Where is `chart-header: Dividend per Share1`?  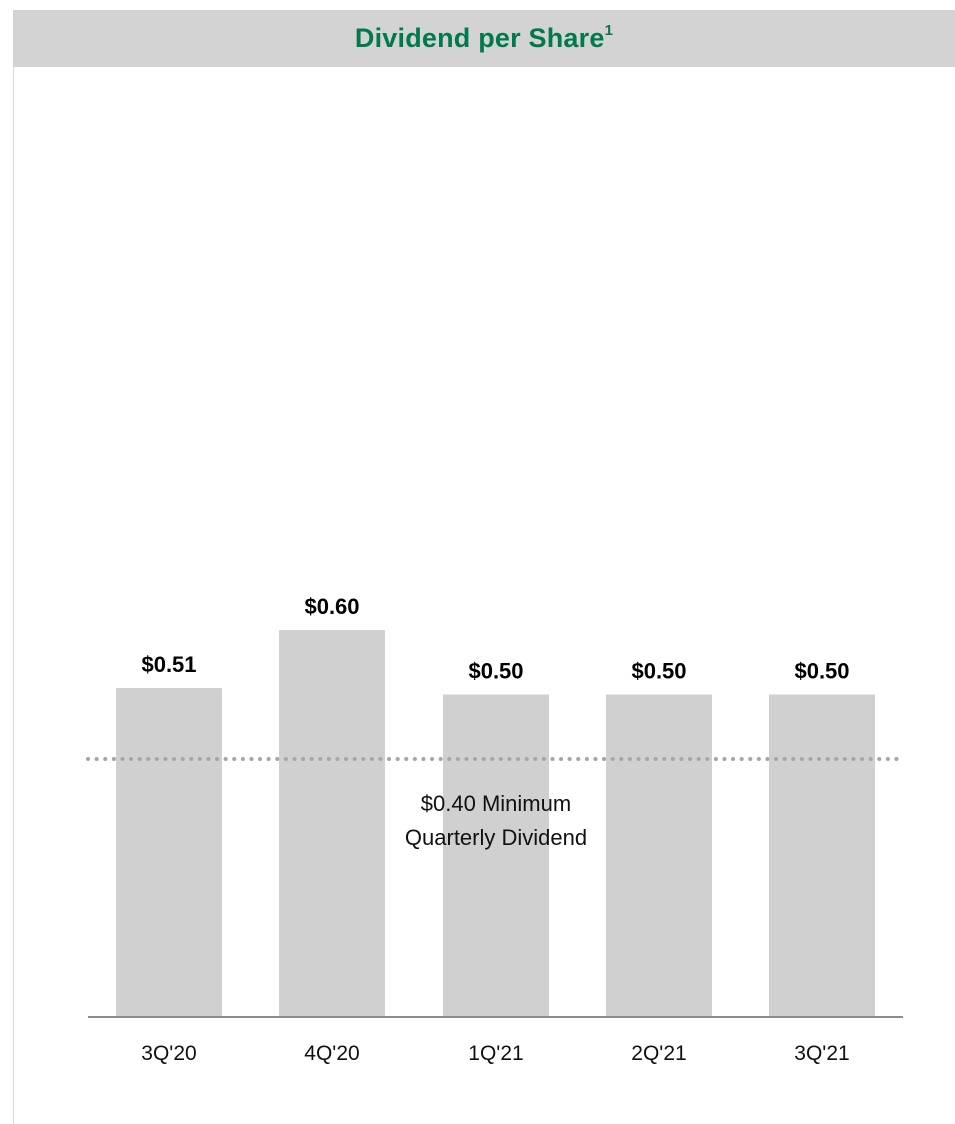 chart-header: Dividend per Share1 is located at coordinates (484, 38).